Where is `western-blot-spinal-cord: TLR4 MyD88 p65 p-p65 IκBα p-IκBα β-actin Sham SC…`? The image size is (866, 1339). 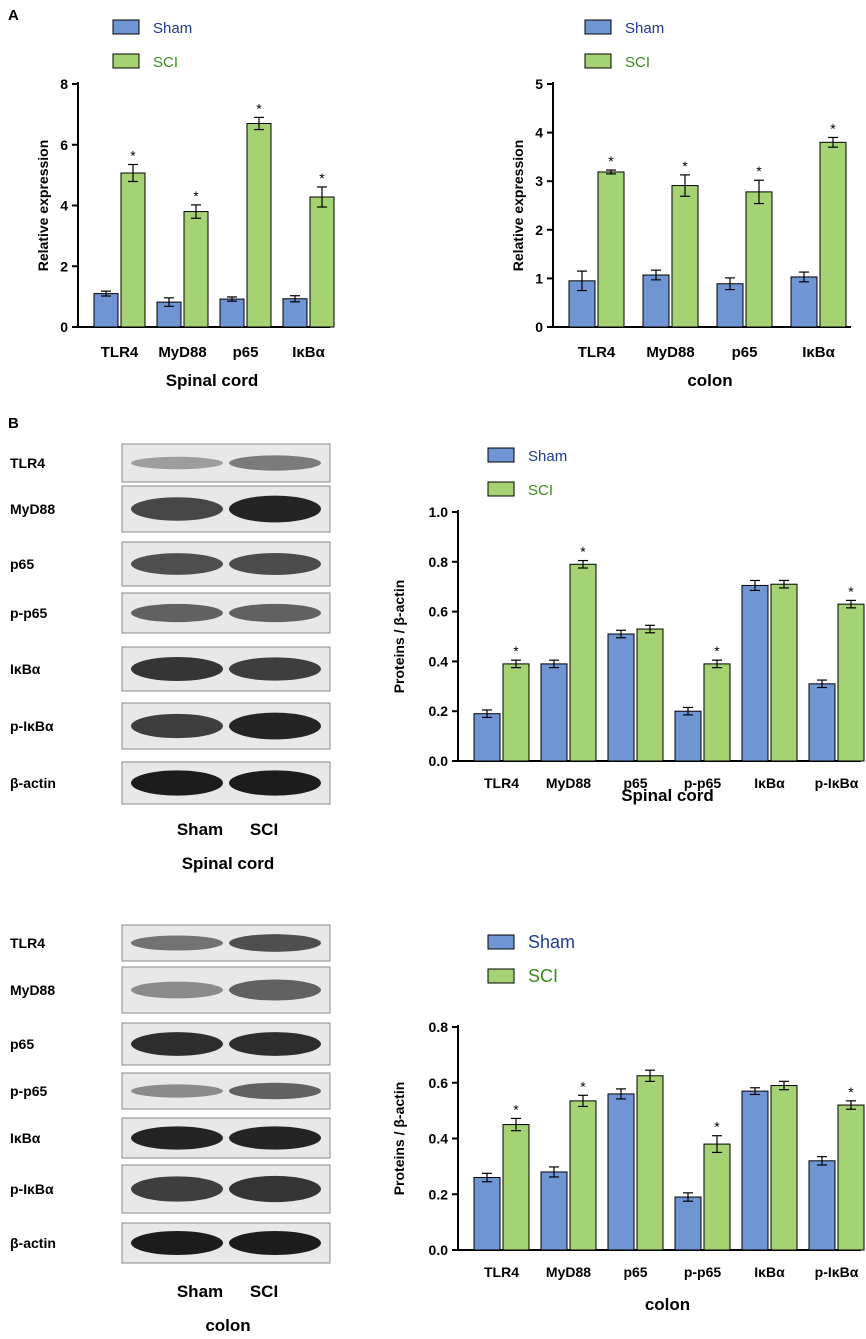 western-blot-spinal-cord: TLR4 MyD88 p65 p-p65 IκBα p-IκBα β-actin Sham SC… is located at coordinates (170, 658).